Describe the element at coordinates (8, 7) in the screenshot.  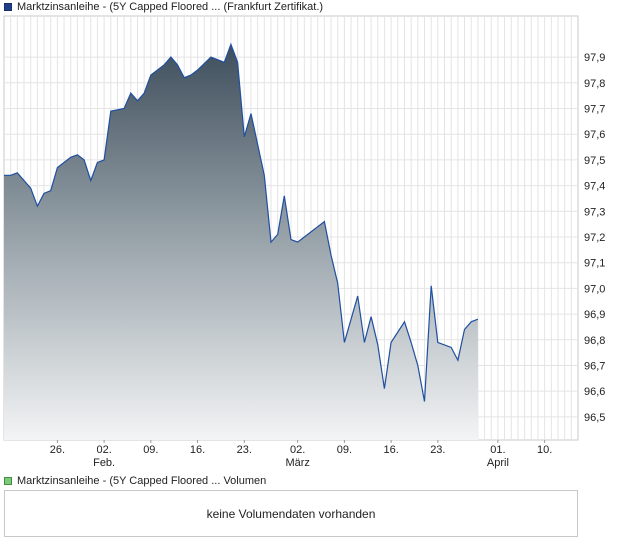
I see `price-legend-swatch` at that location.